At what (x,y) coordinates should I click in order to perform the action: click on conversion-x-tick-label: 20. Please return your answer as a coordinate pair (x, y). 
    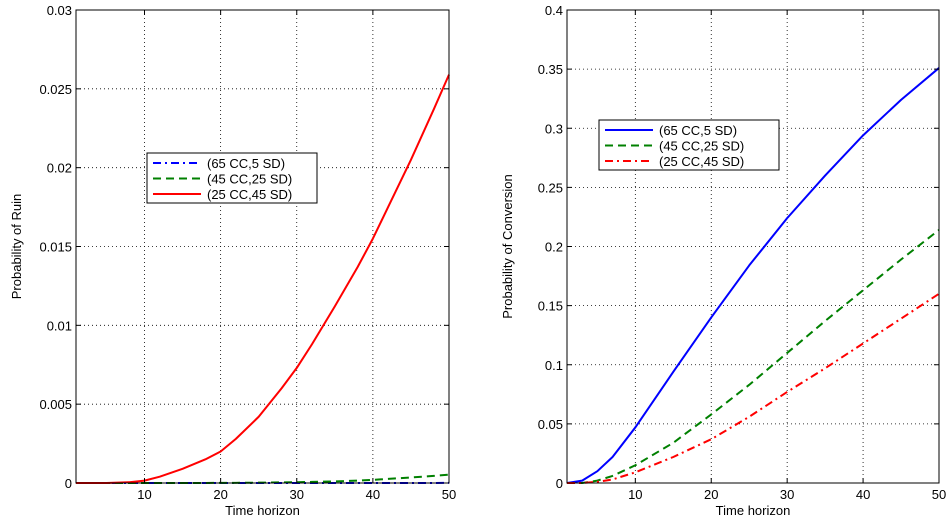
    Looking at the image, I should click on (711, 494).